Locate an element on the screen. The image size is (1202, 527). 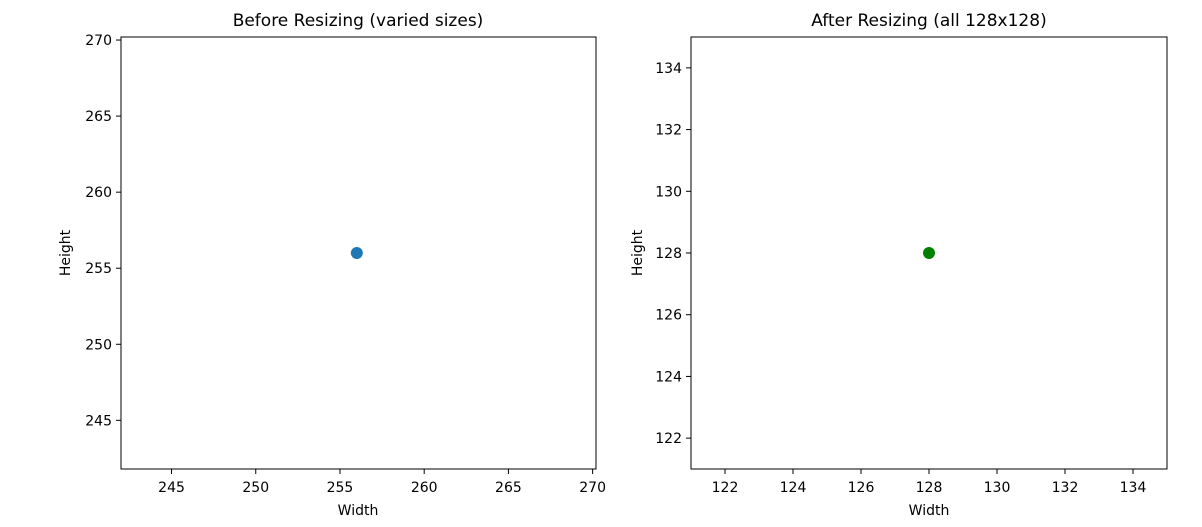
x-tick-label: 132 is located at coordinates (1065, 488).